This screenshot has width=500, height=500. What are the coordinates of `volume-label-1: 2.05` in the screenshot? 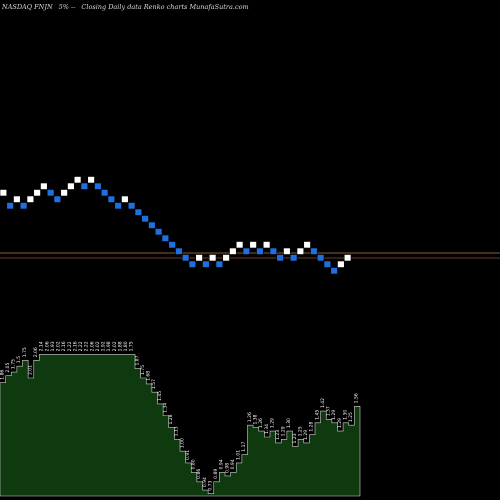 It's located at (8, 367).